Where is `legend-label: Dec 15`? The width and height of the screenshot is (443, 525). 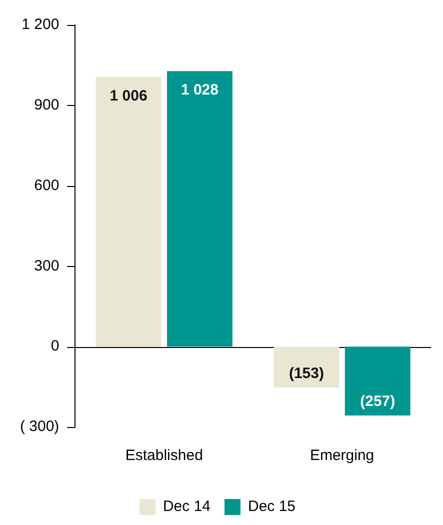
legend-label: Dec 15 is located at coordinates (272, 507).